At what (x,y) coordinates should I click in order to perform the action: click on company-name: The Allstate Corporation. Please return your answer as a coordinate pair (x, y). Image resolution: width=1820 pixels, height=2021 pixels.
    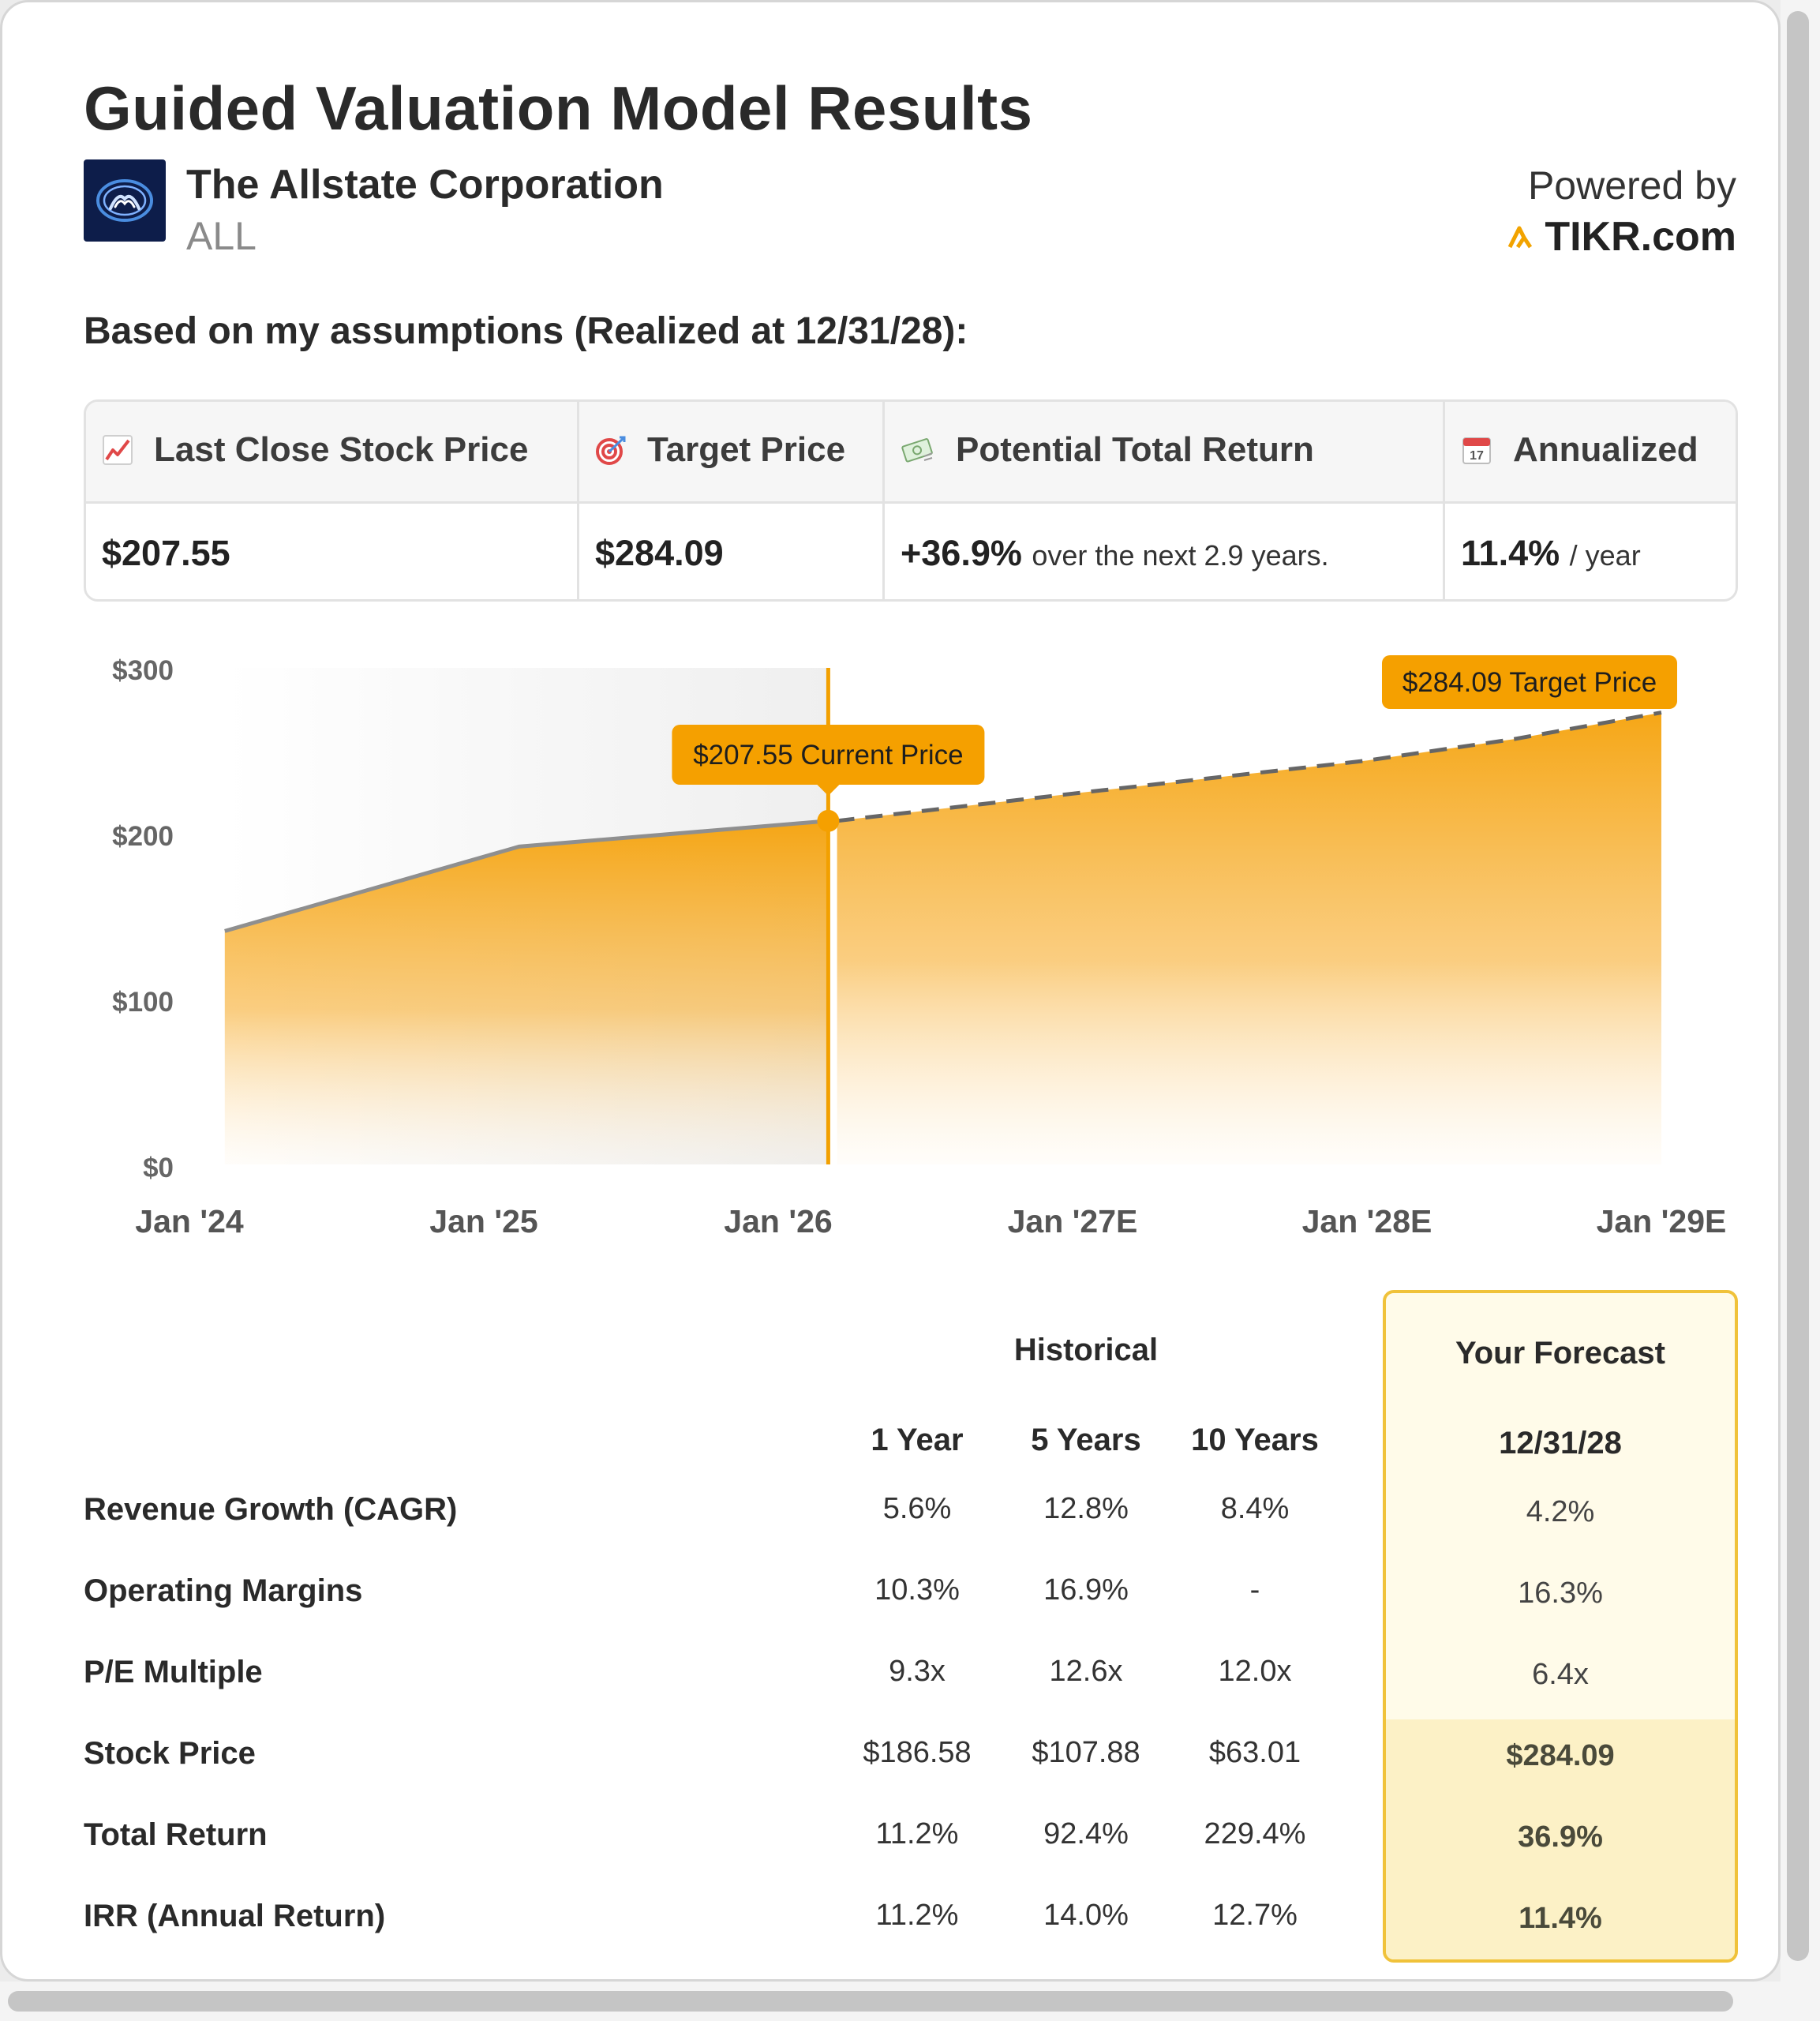
    Looking at the image, I should click on (425, 185).